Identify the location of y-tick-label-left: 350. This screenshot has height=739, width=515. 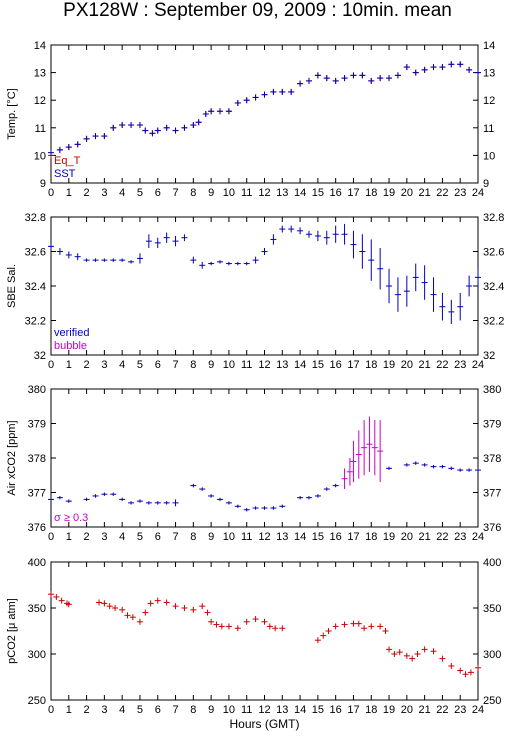
(37, 609).